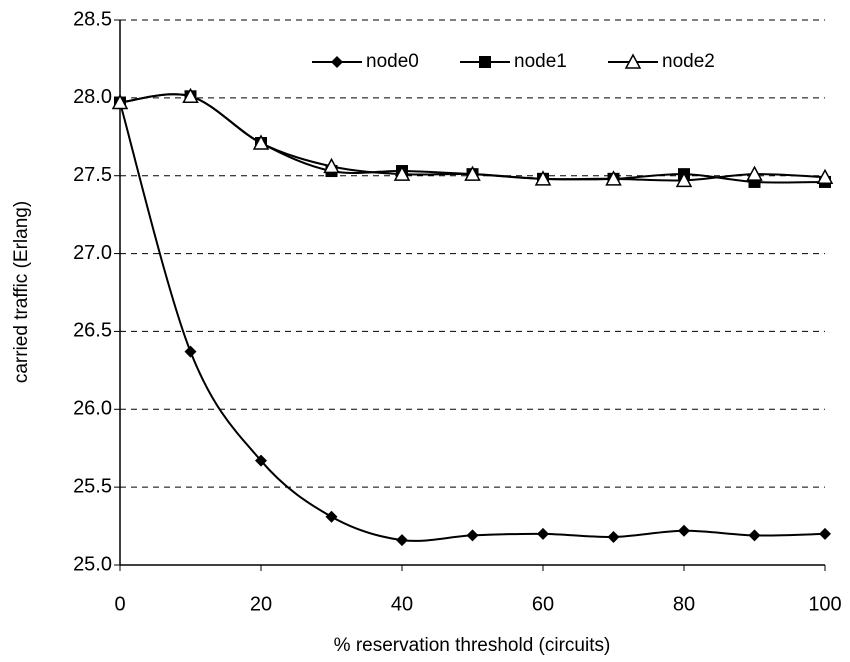 This screenshot has width=850, height=662. What do you see at coordinates (540, 61) in the screenshot?
I see `legend-label: node1` at bounding box center [540, 61].